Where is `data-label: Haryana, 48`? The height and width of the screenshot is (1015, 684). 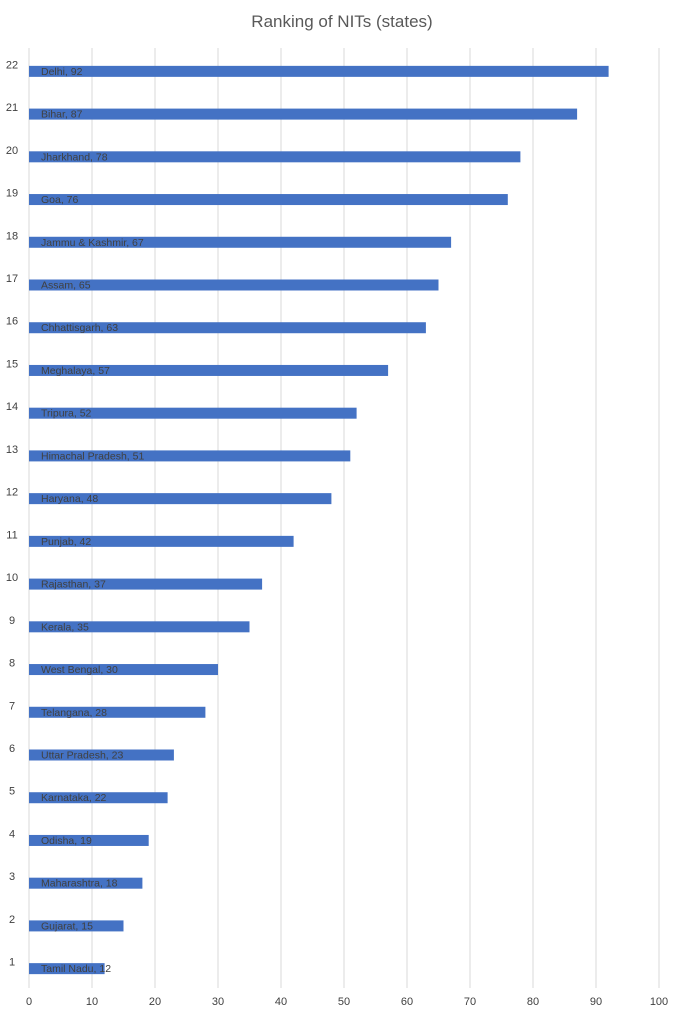
data-label: Haryana, 48 is located at coordinates (69, 499).